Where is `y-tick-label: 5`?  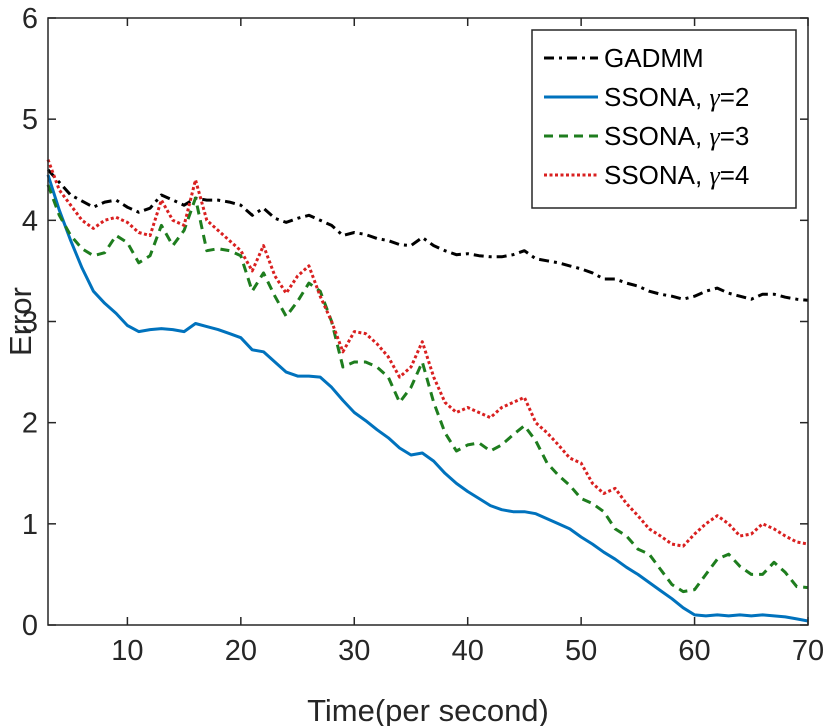 y-tick-label: 5 is located at coordinates (30, 120).